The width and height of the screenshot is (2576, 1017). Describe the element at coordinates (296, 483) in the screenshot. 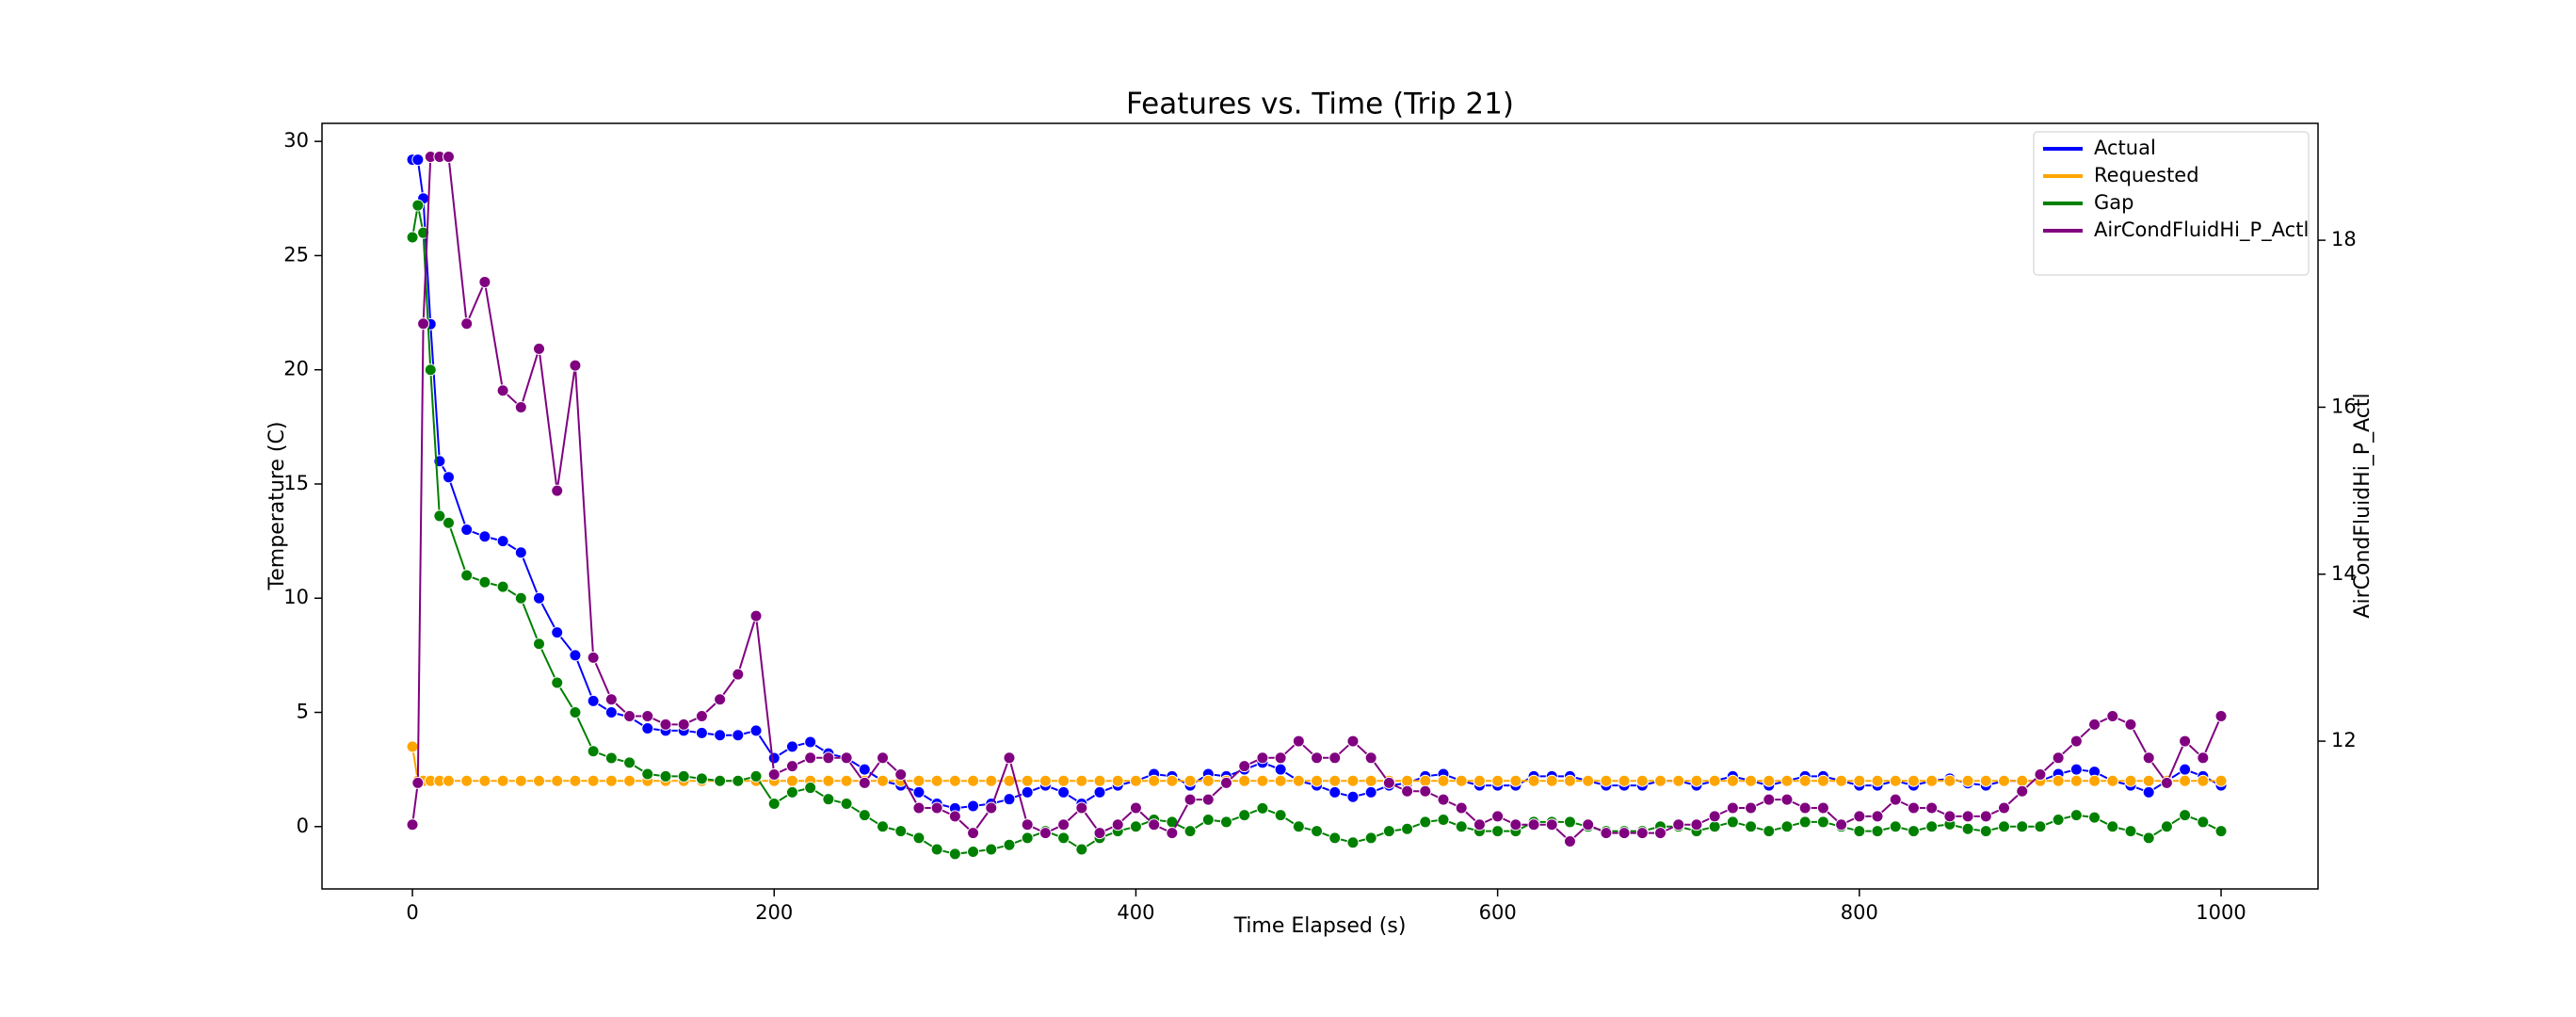

I see `y-tick-label: 15` at that location.